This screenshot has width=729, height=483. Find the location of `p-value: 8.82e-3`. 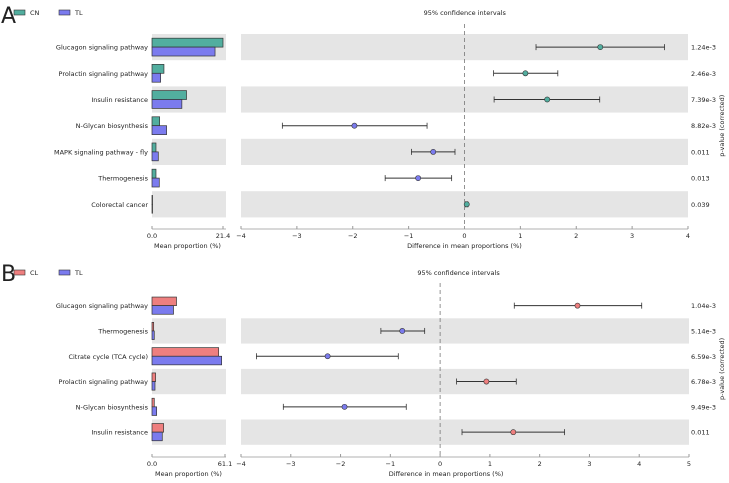

p-value: 8.82e-3 is located at coordinates (703, 126).